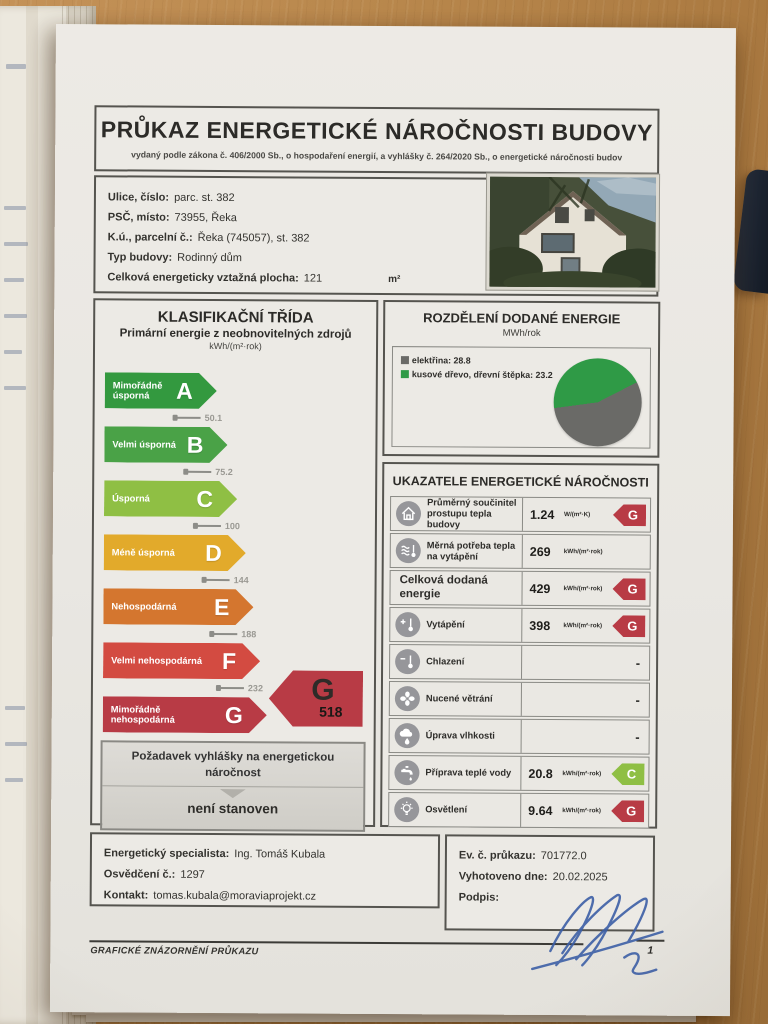  I want to click on page-number: 1, so click(650, 948).